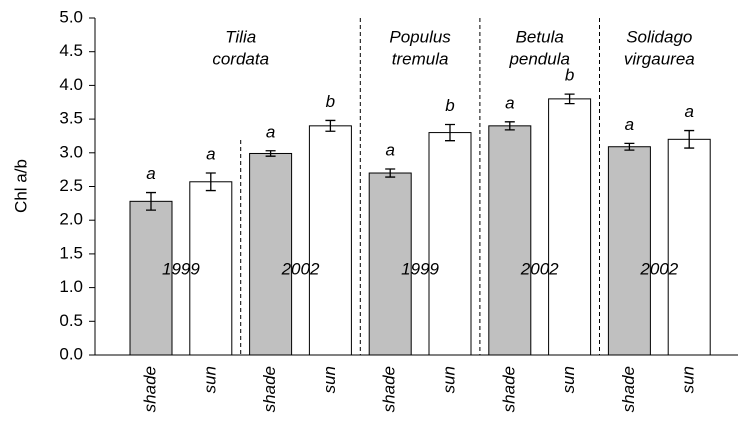 The image size is (738, 430). What do you see at coordinates (71, 151) in the screenshot?
I see `y-tick-label: 3.0` at bounding box center [71, 151].